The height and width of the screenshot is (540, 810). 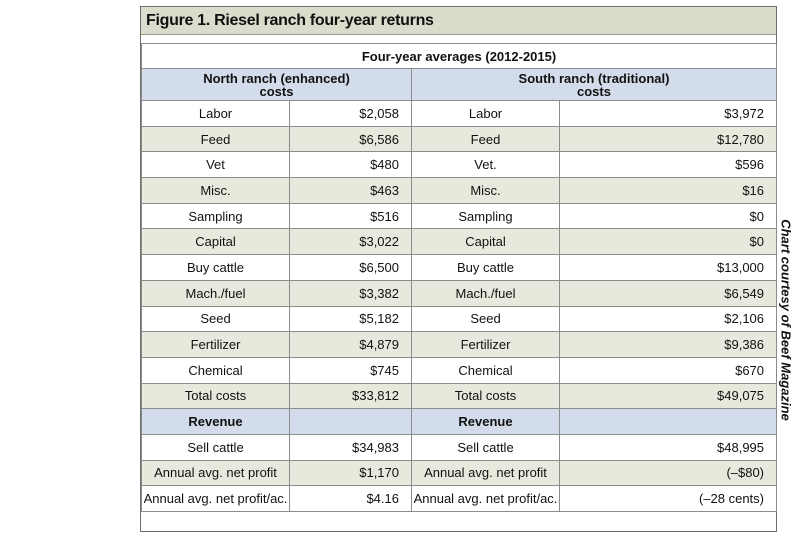 I want to click on north-cost-label: Labor, so click(x=215, y=113).